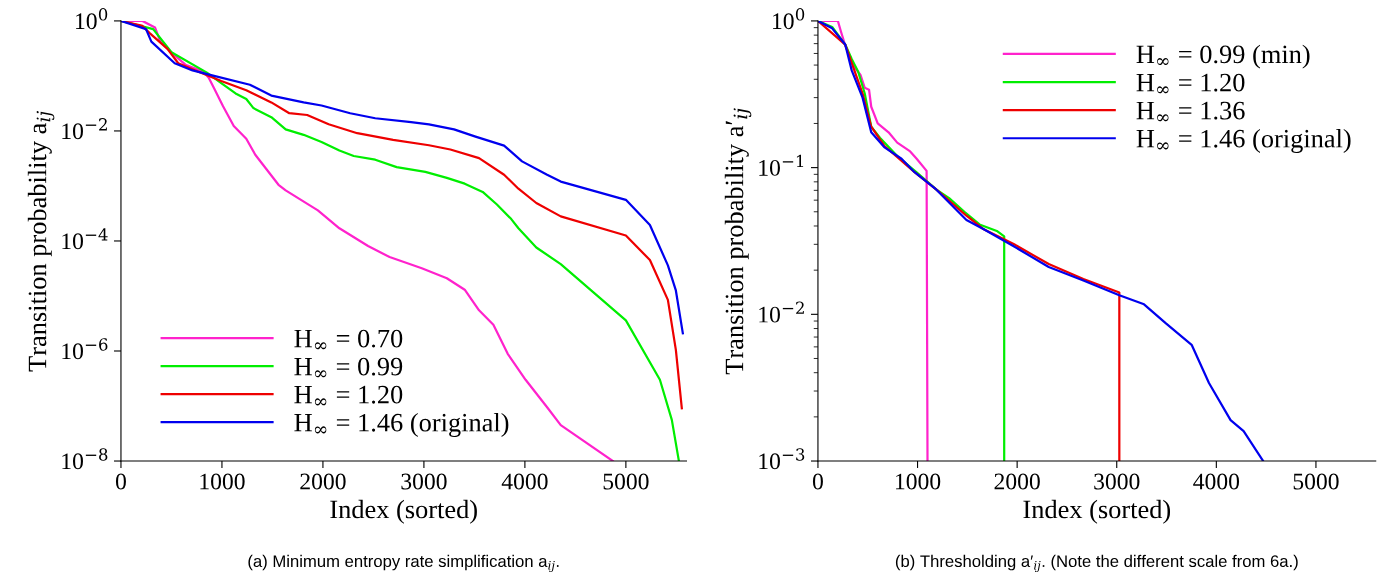  Describe the element at coordinates (41, 241) in the screenshot. I see `y-axis-title: Transition probability a$_{ij}$` at that location.